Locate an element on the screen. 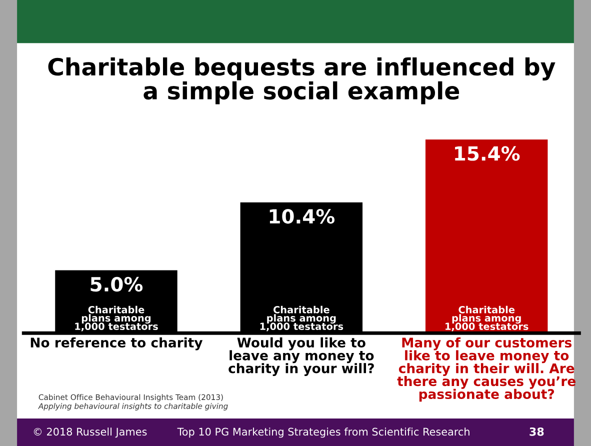 This screenshot has height=446, width=591. data-label: 10.4% is located at coordinates (302, 216).